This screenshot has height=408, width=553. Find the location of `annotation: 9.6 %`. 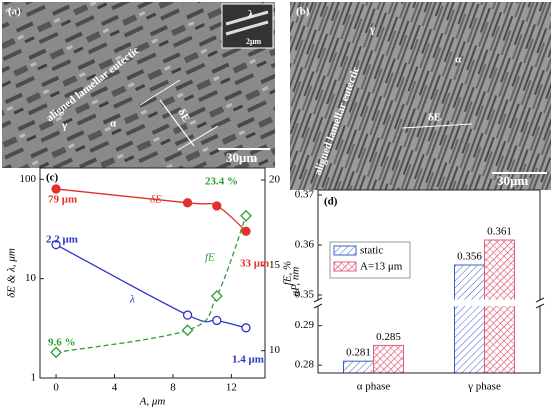

annotation: 9.6 % is located at coordinates (62, 343).